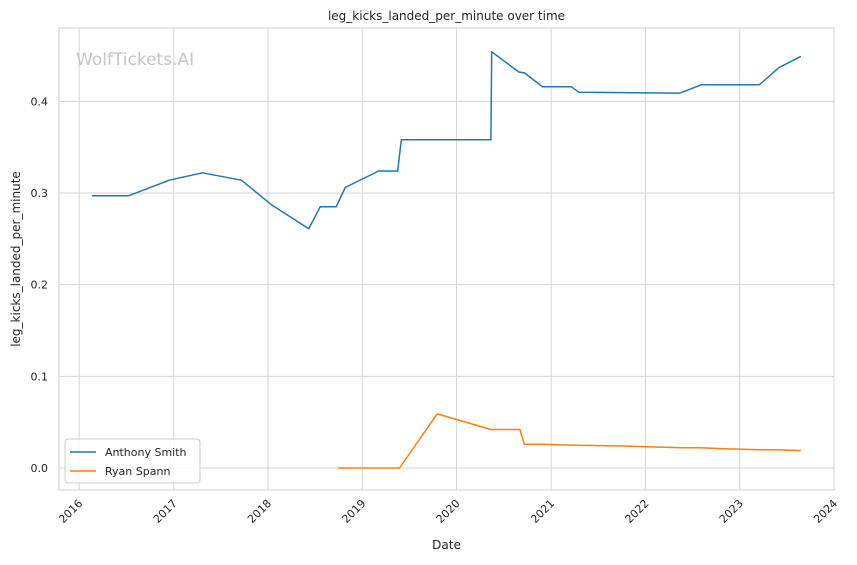 This screenshot has width=857, height=565. What do you see at coordinates (259, 511) in the screenshot?
I see `x-tick-label: 2018` at bounding box center [259, 511].